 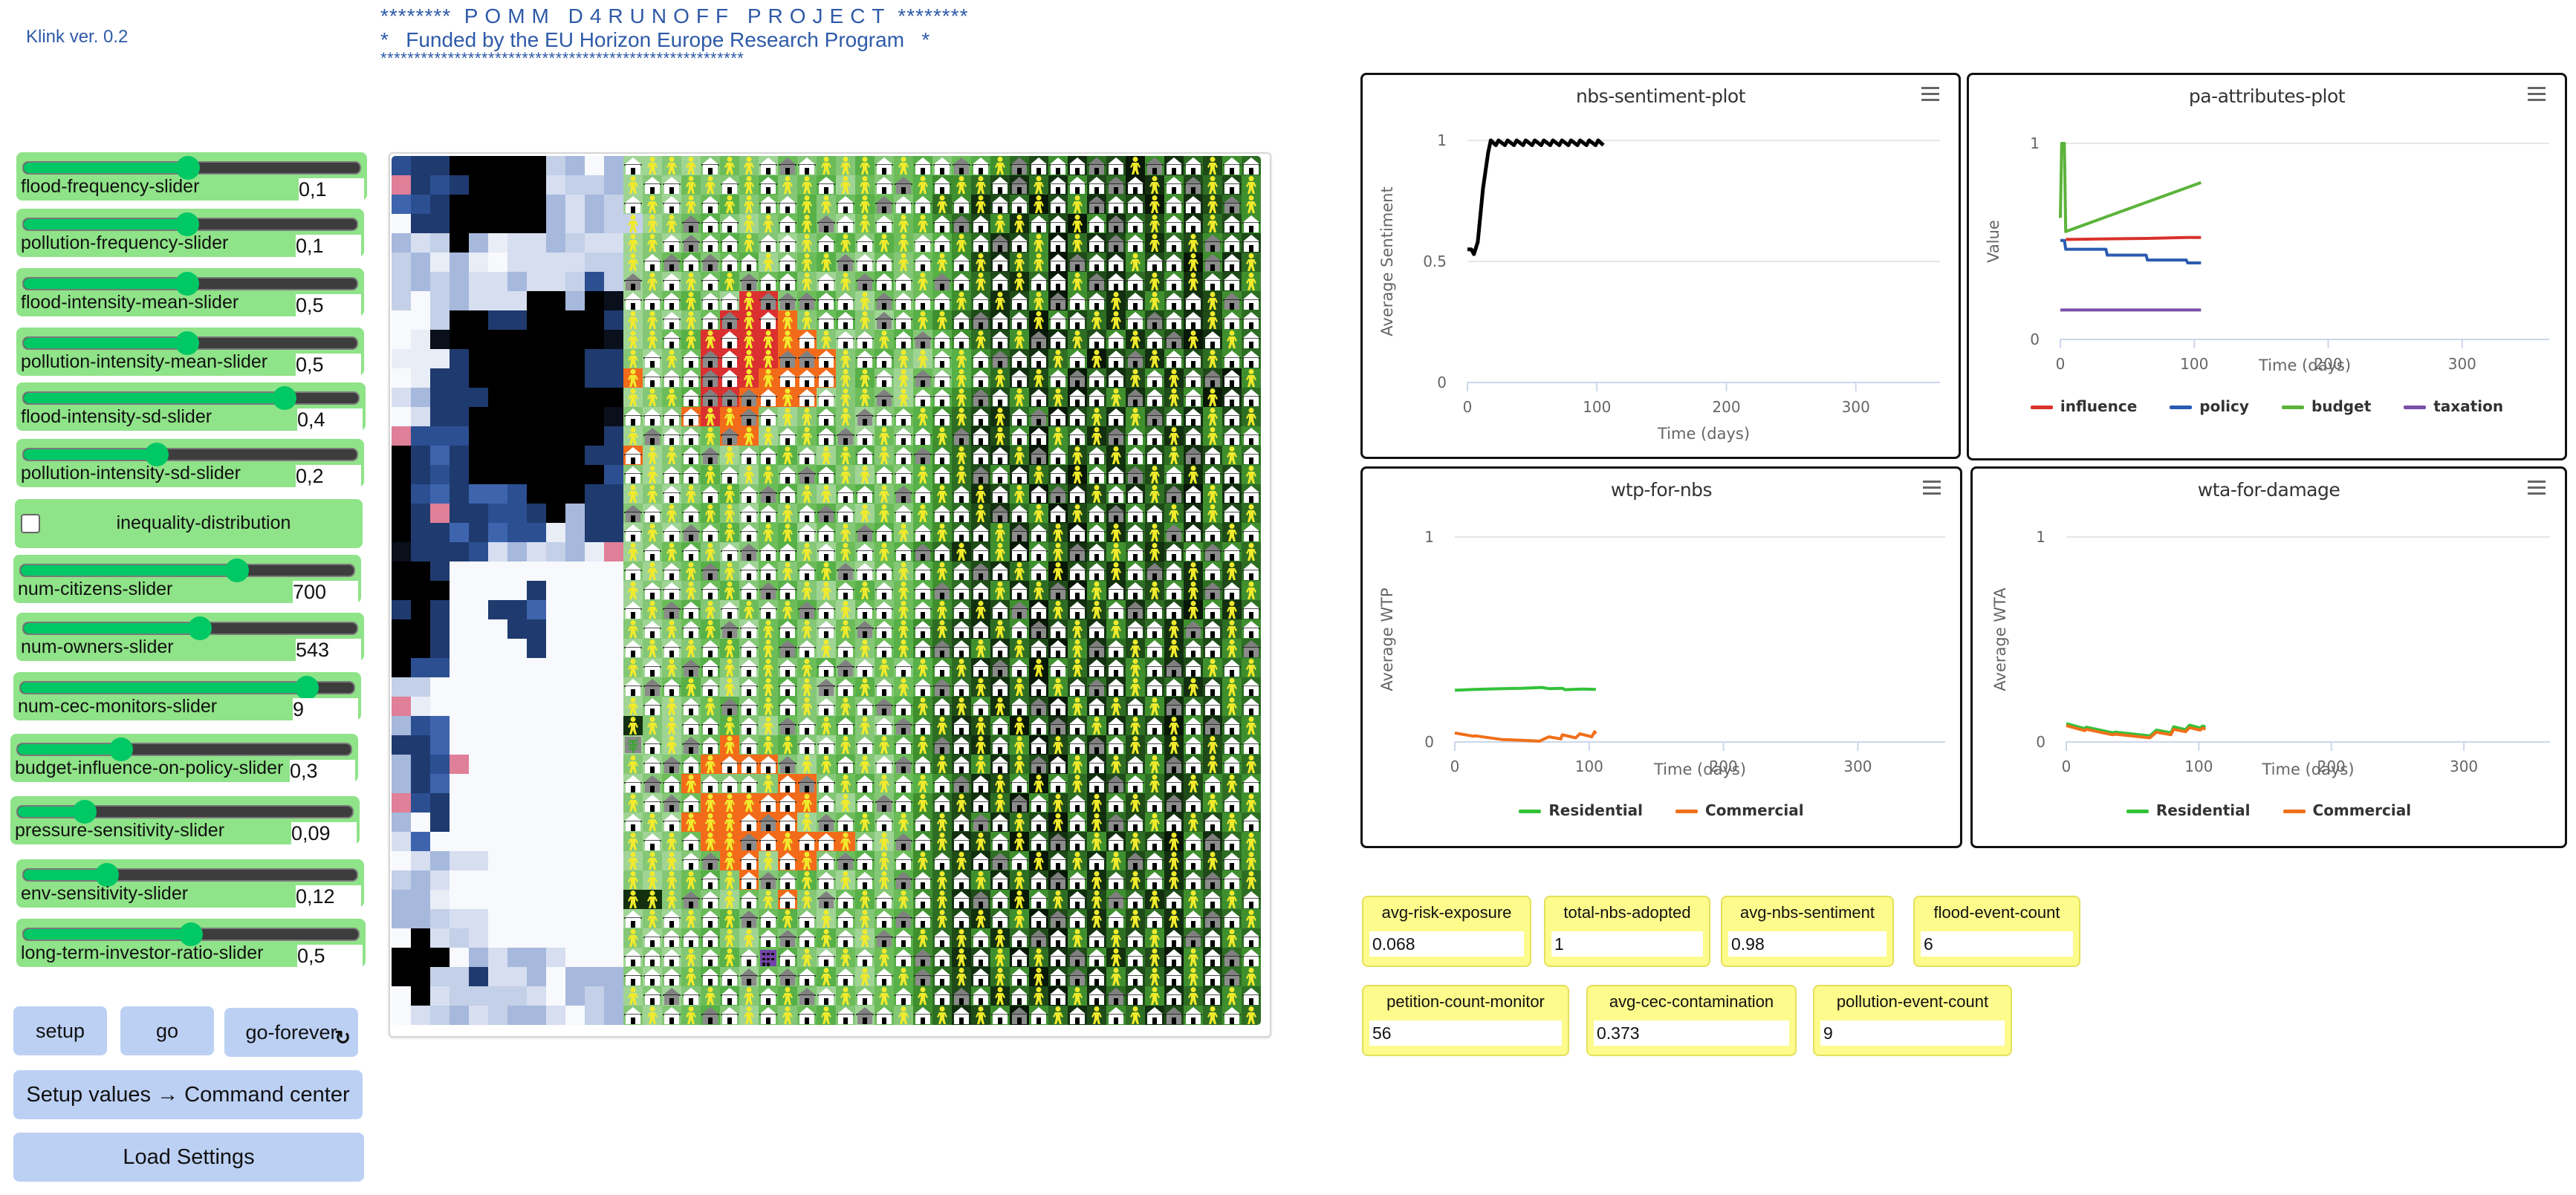 I want to click on slider-pollution-intensity-sd: pollution-intensity-sd-slider 0,2, so click(x=190, y=463).